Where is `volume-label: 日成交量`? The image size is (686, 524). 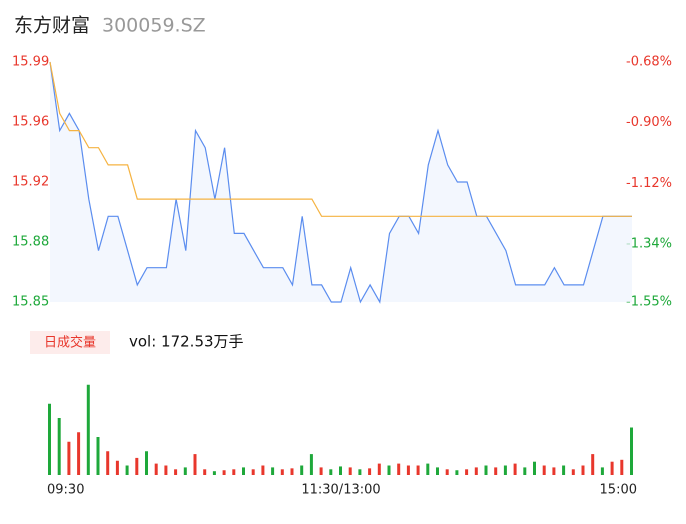 volume-label: 日成交量 is located at coordinates (70, 343).